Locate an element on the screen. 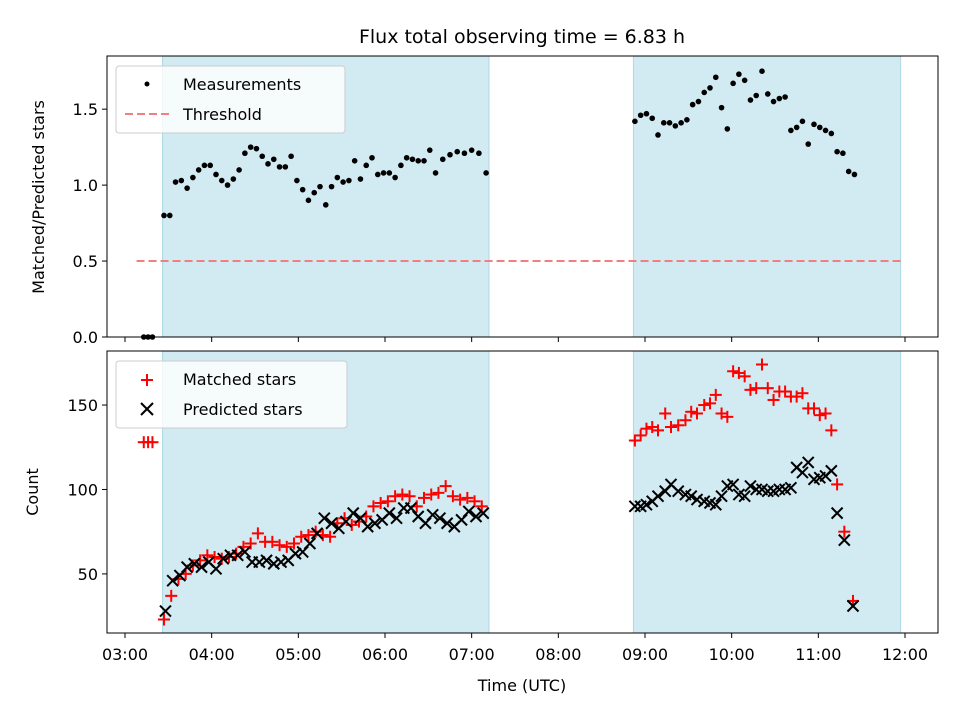 Image resolution: width=960 pixels, height=724 pixels. x-tick-label: 11:00 is located at coordinates (818, 654).